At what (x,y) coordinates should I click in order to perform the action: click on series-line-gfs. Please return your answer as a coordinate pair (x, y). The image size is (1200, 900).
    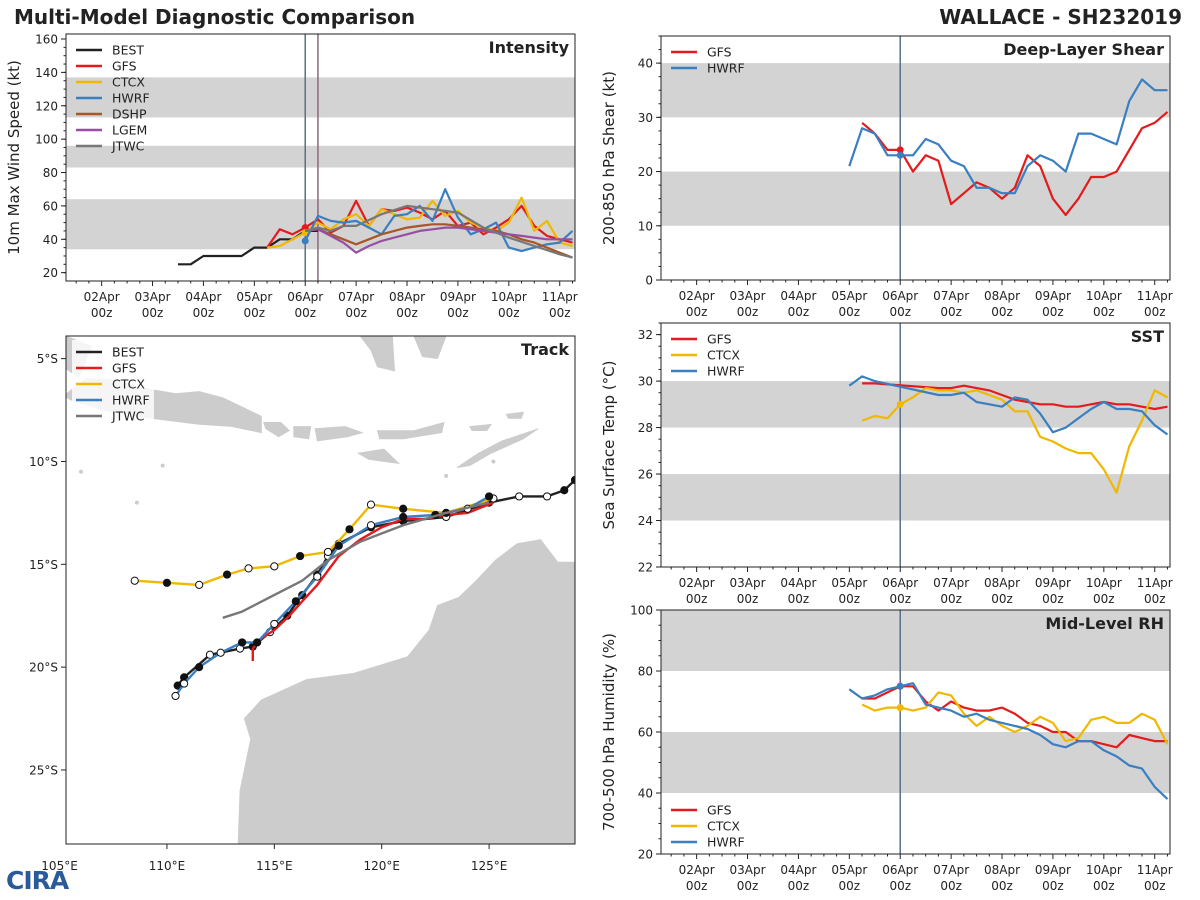
    Looking at the image, I should click on (1015, 717).